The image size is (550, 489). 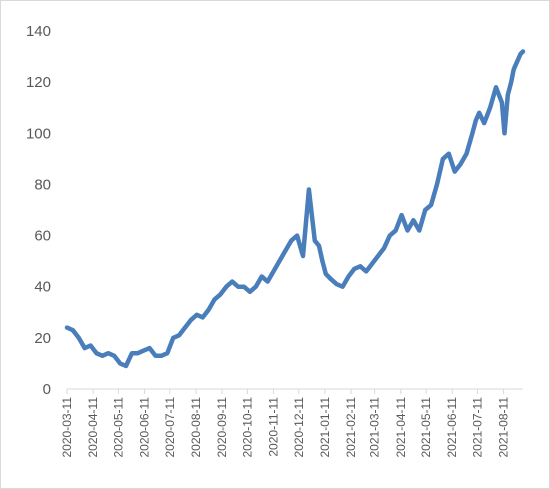 I want to click on y-tick-label: 140, so click(x=38, y=31).